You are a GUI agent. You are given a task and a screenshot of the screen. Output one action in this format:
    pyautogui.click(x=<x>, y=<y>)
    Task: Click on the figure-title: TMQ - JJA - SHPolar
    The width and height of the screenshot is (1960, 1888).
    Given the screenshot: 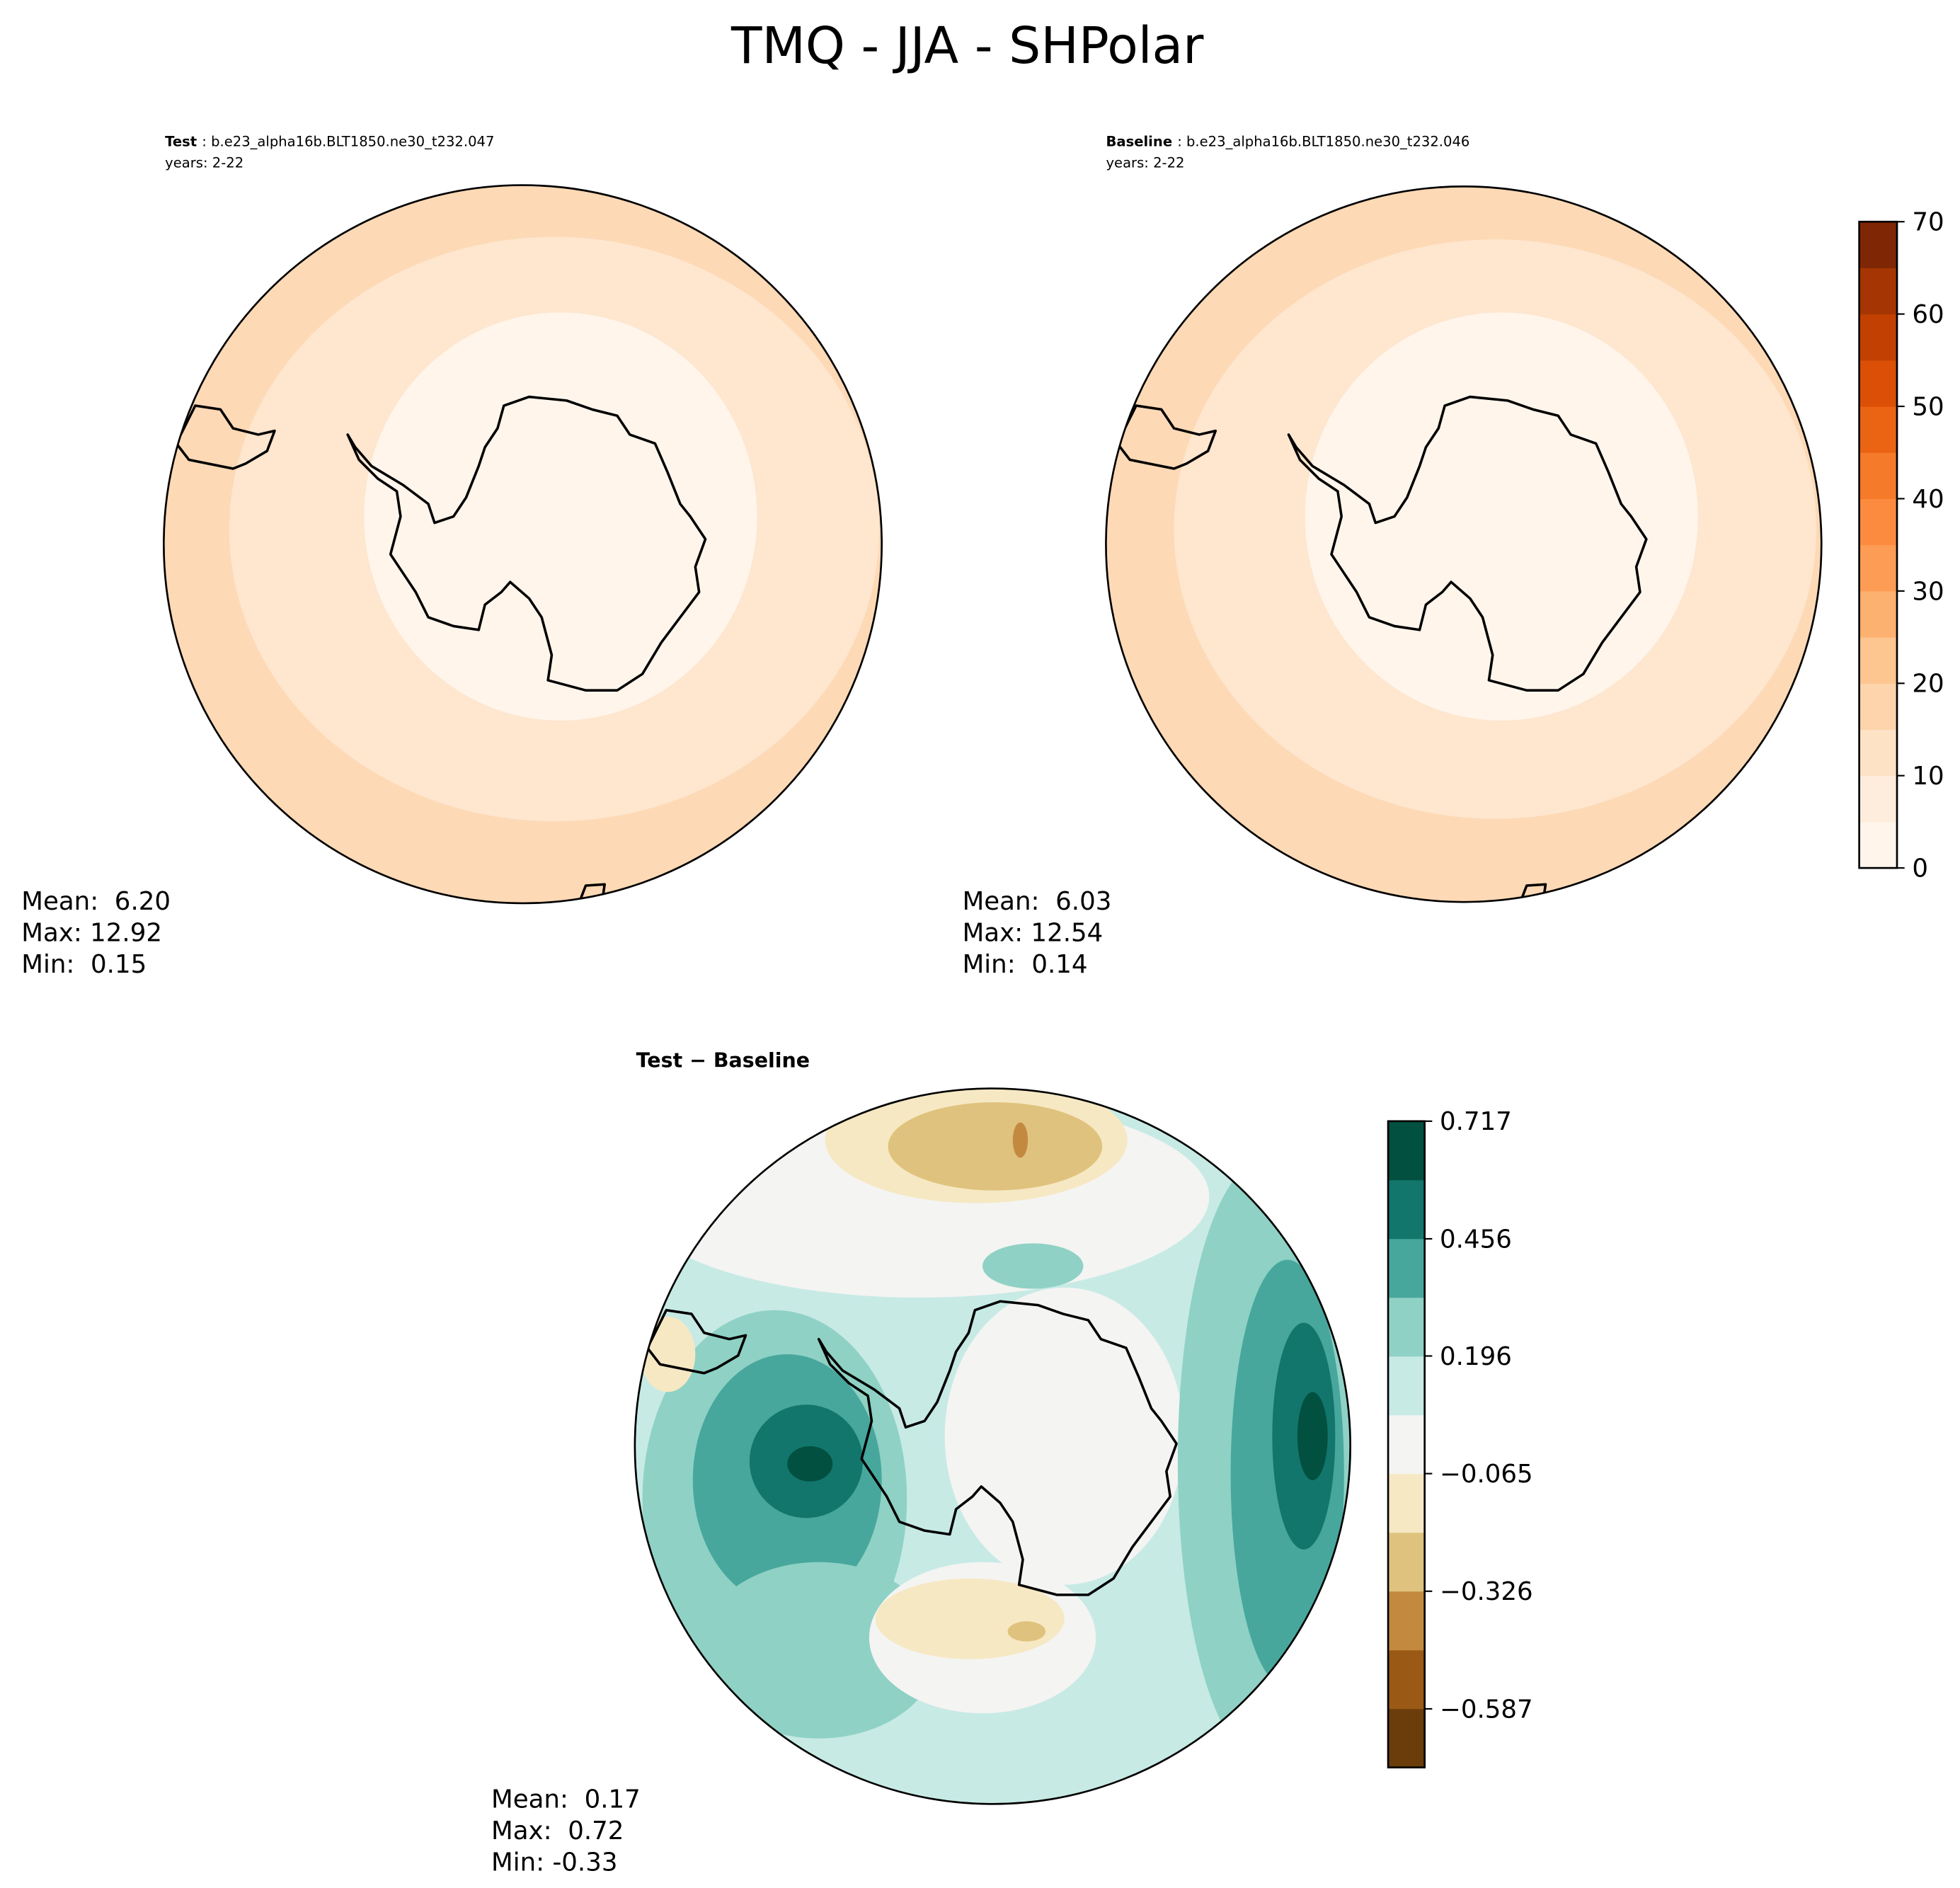 What is the action you would take?
    pyautogui.click(x=967, y=46)
    